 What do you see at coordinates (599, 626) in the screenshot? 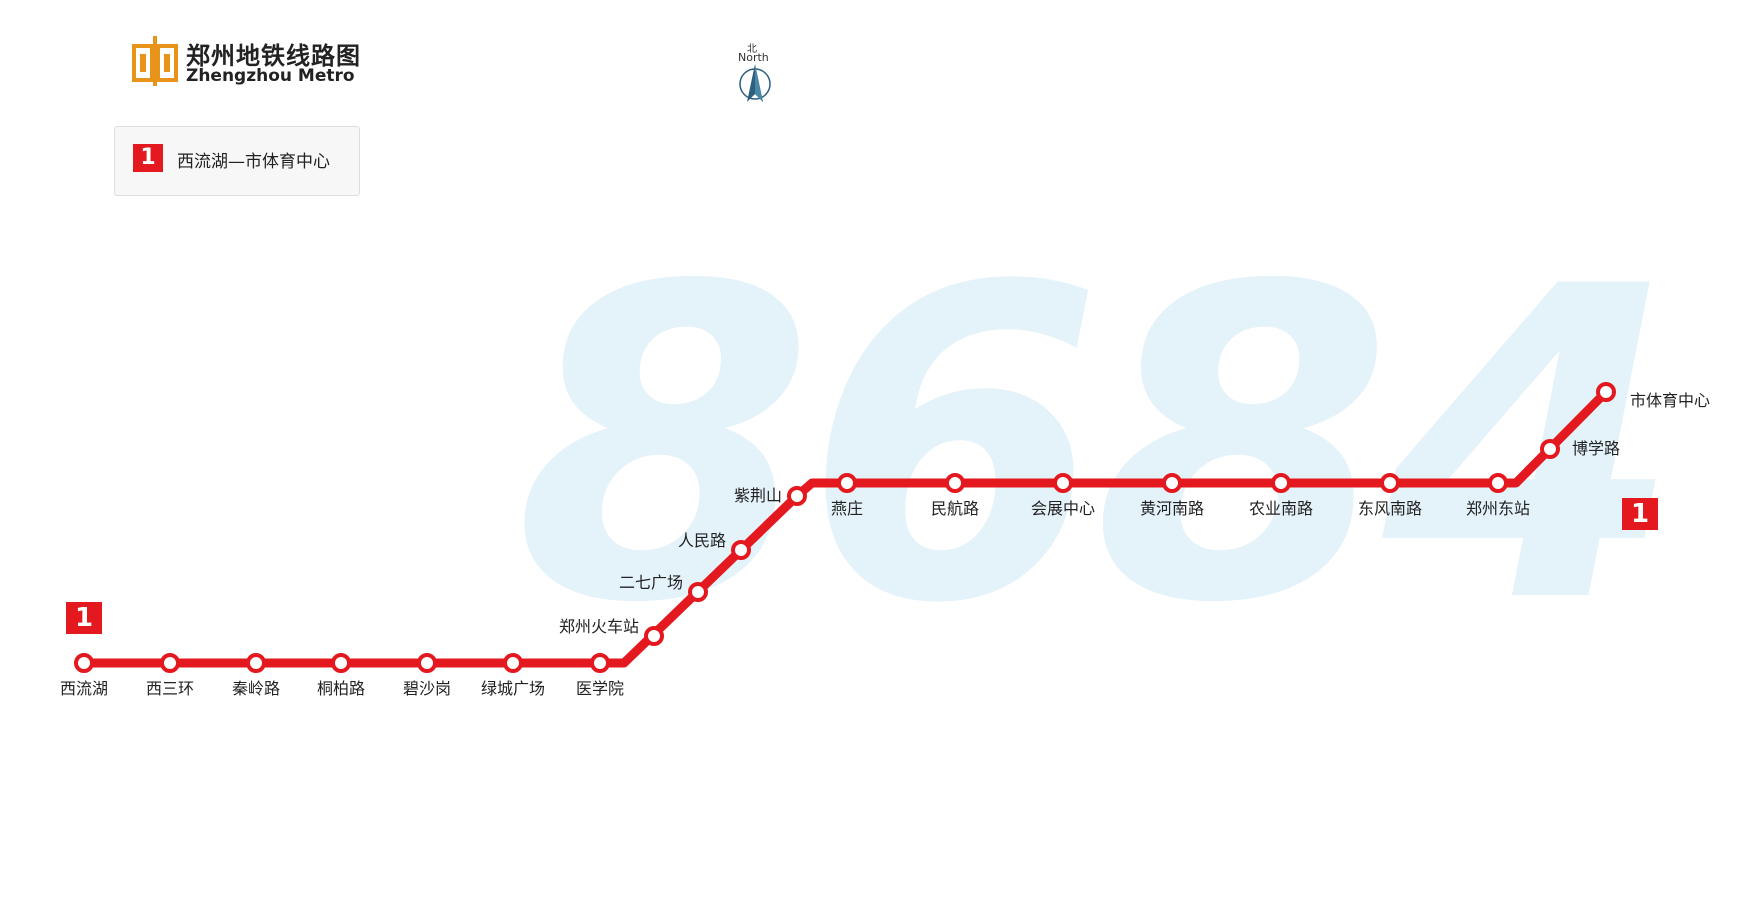
I see `station-label: 郑州火车站` at bounding box center [599, 626].